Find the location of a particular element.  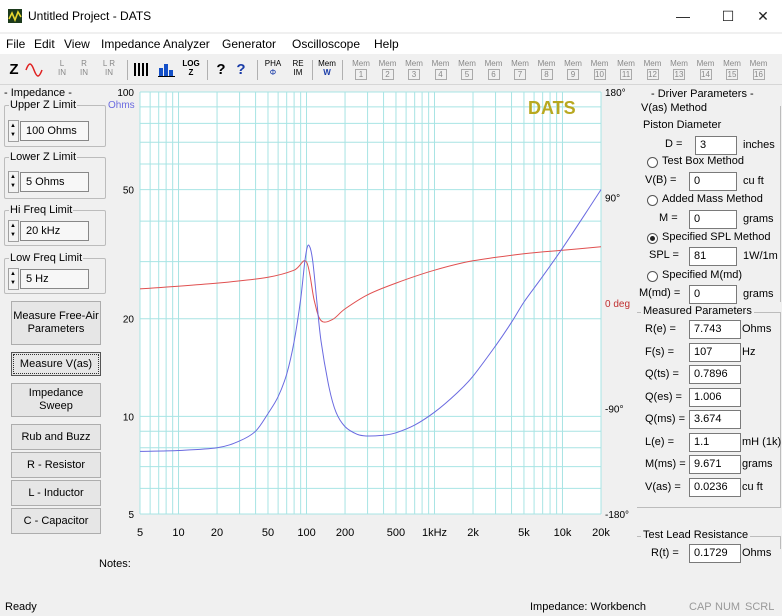

bars-button is located at coordinates (142, 70).